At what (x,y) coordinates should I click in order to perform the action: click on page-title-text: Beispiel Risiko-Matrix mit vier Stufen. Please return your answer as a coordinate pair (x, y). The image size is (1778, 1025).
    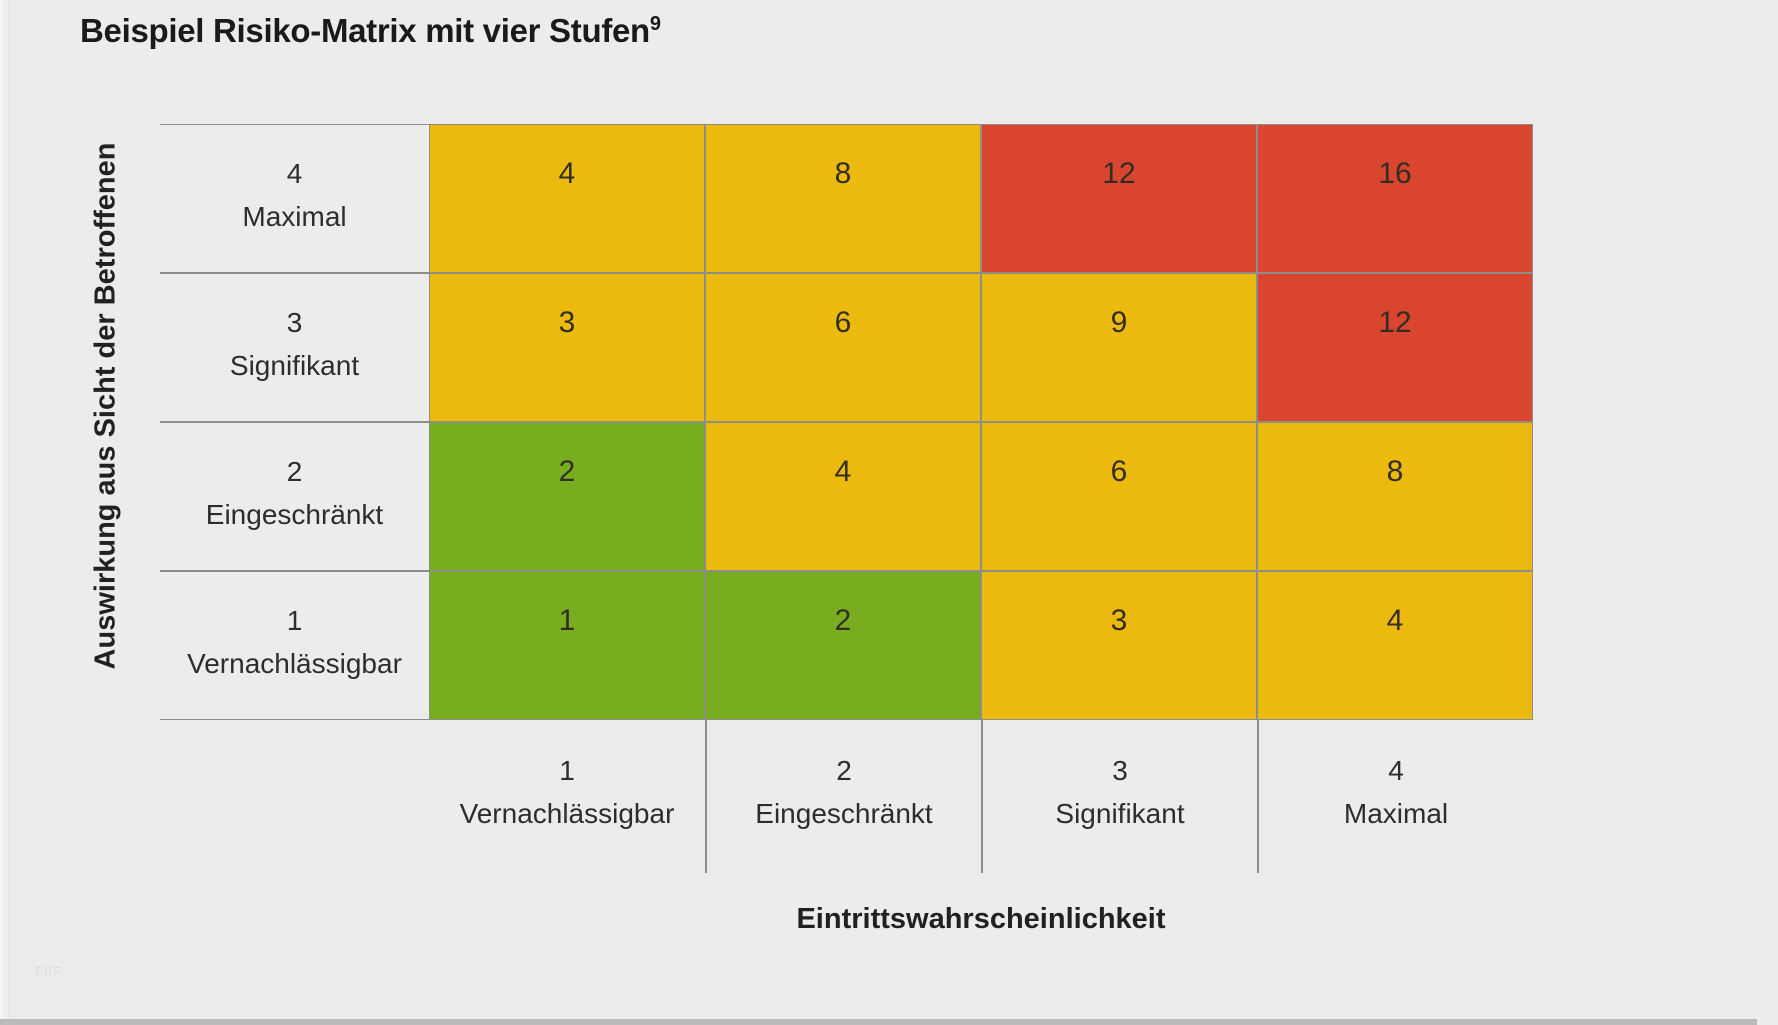
    Looking at the image, I should click on (365, 30).